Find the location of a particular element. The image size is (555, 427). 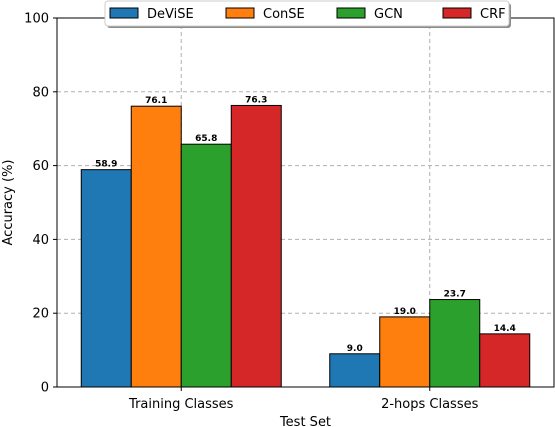

y-axis-label: Accuracy (%) is located at coordinates (8, 203).